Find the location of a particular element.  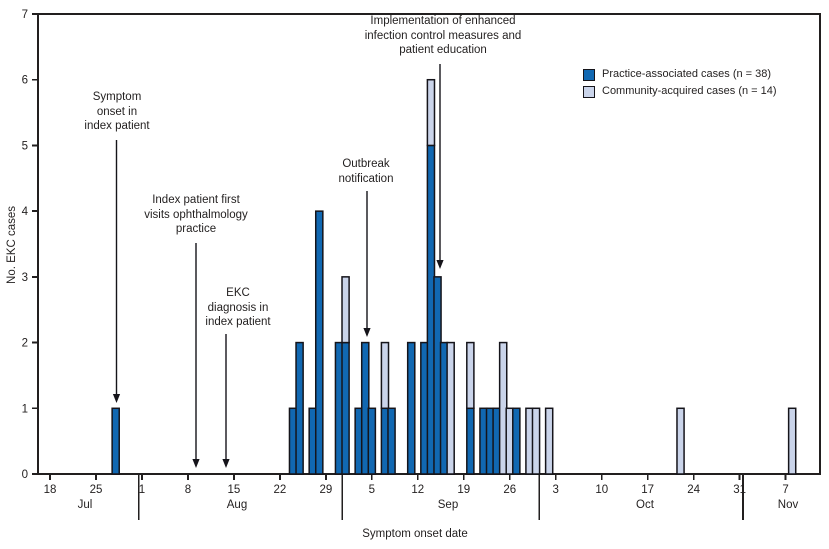

annotation-line: patient education is located at coordinates (443, 50).